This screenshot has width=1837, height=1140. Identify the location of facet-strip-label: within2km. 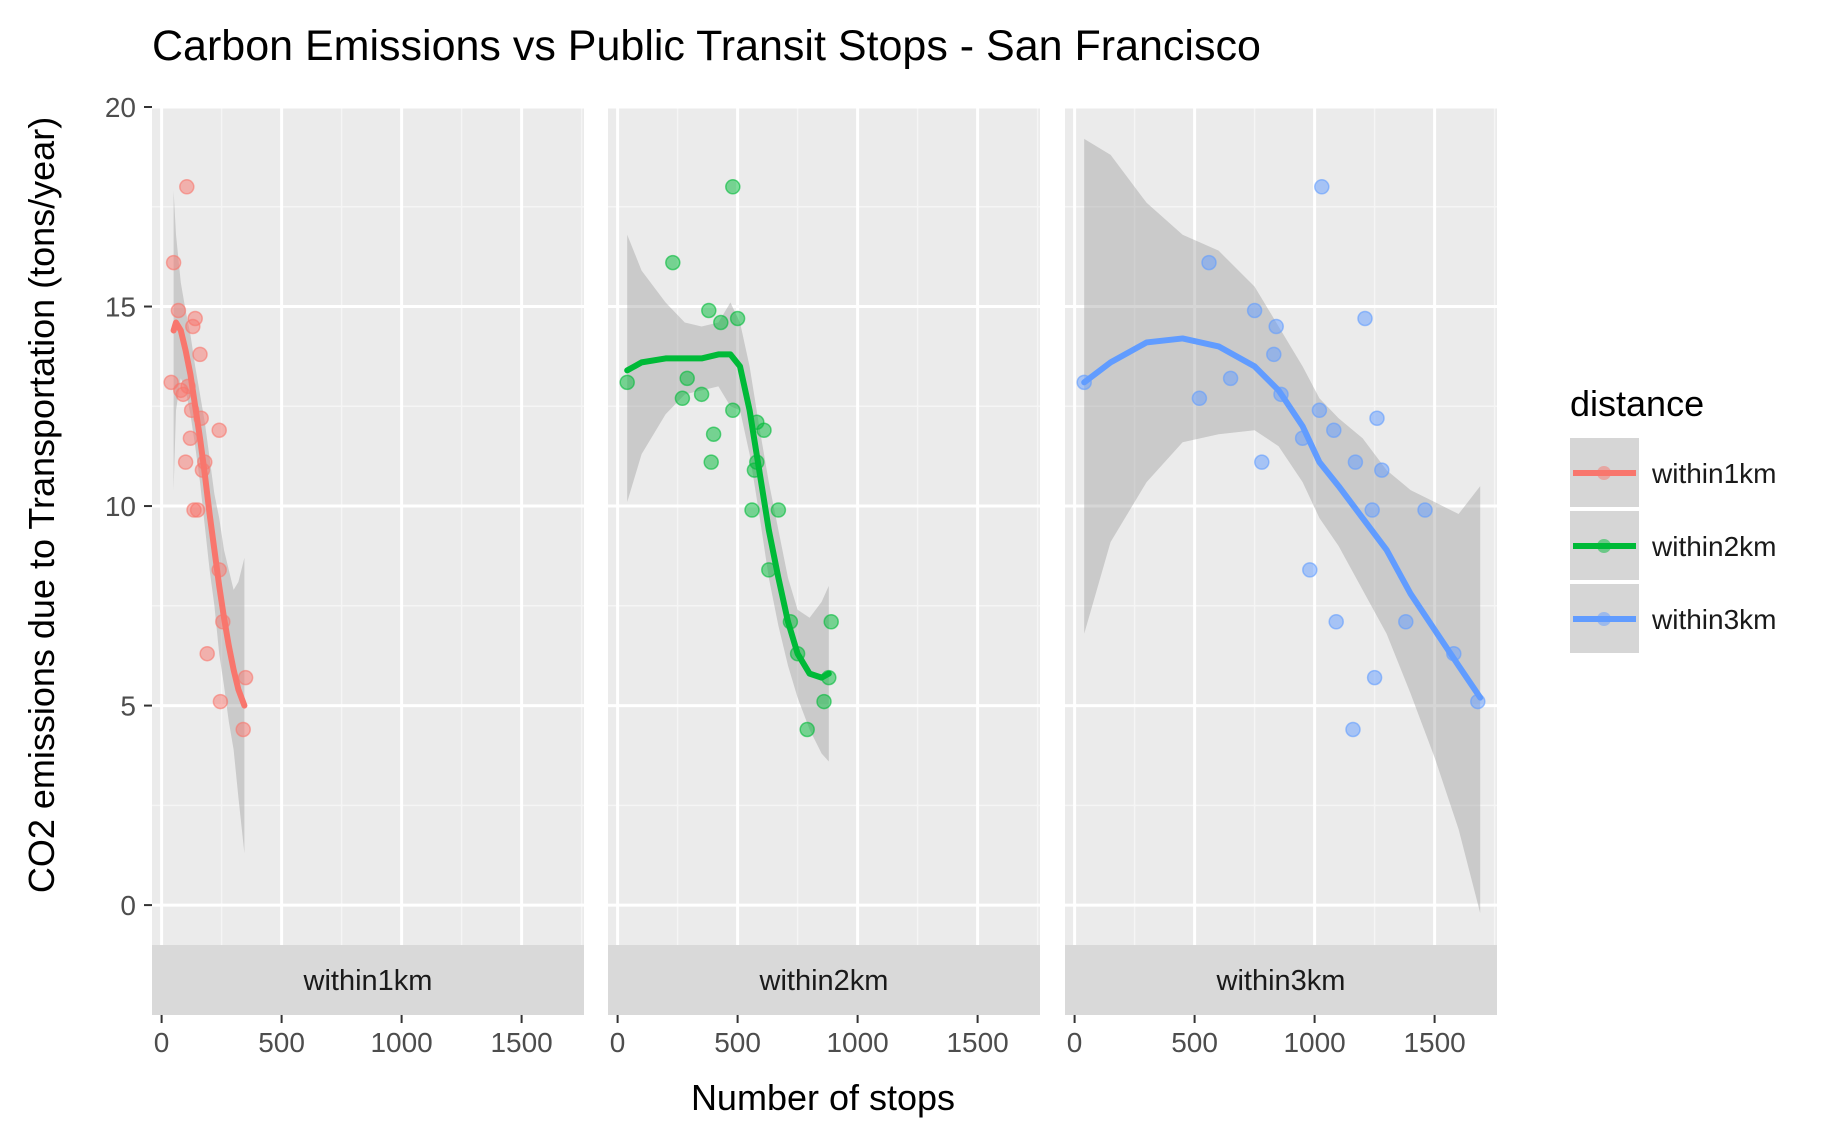
(824, 981).